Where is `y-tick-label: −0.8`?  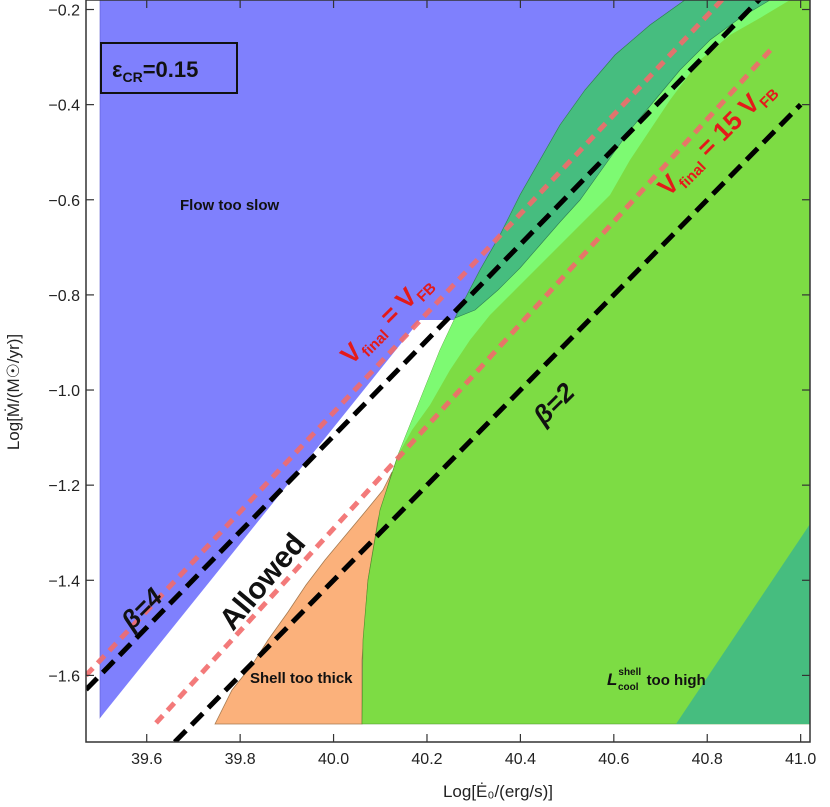
y-tick-label: −0.8 is located at coordinates (64, 296).